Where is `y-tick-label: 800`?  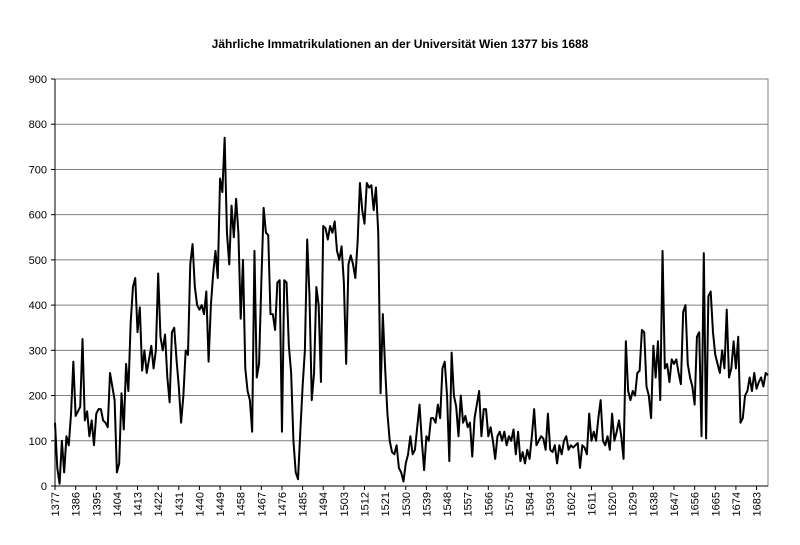
y-tick-label: 800 is located at coordinates (38, 125).